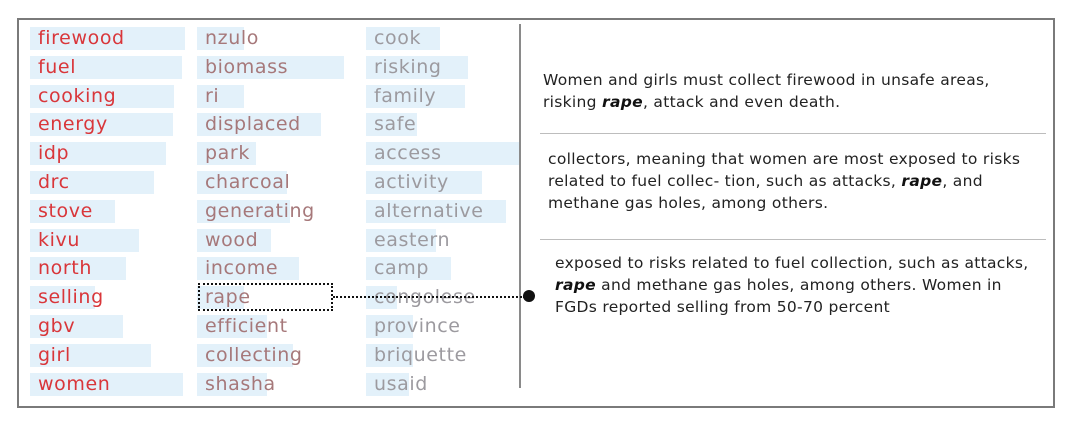 This screenshot has width=1078, height=422. I want to click on term-label: rape, so click(228, 297).